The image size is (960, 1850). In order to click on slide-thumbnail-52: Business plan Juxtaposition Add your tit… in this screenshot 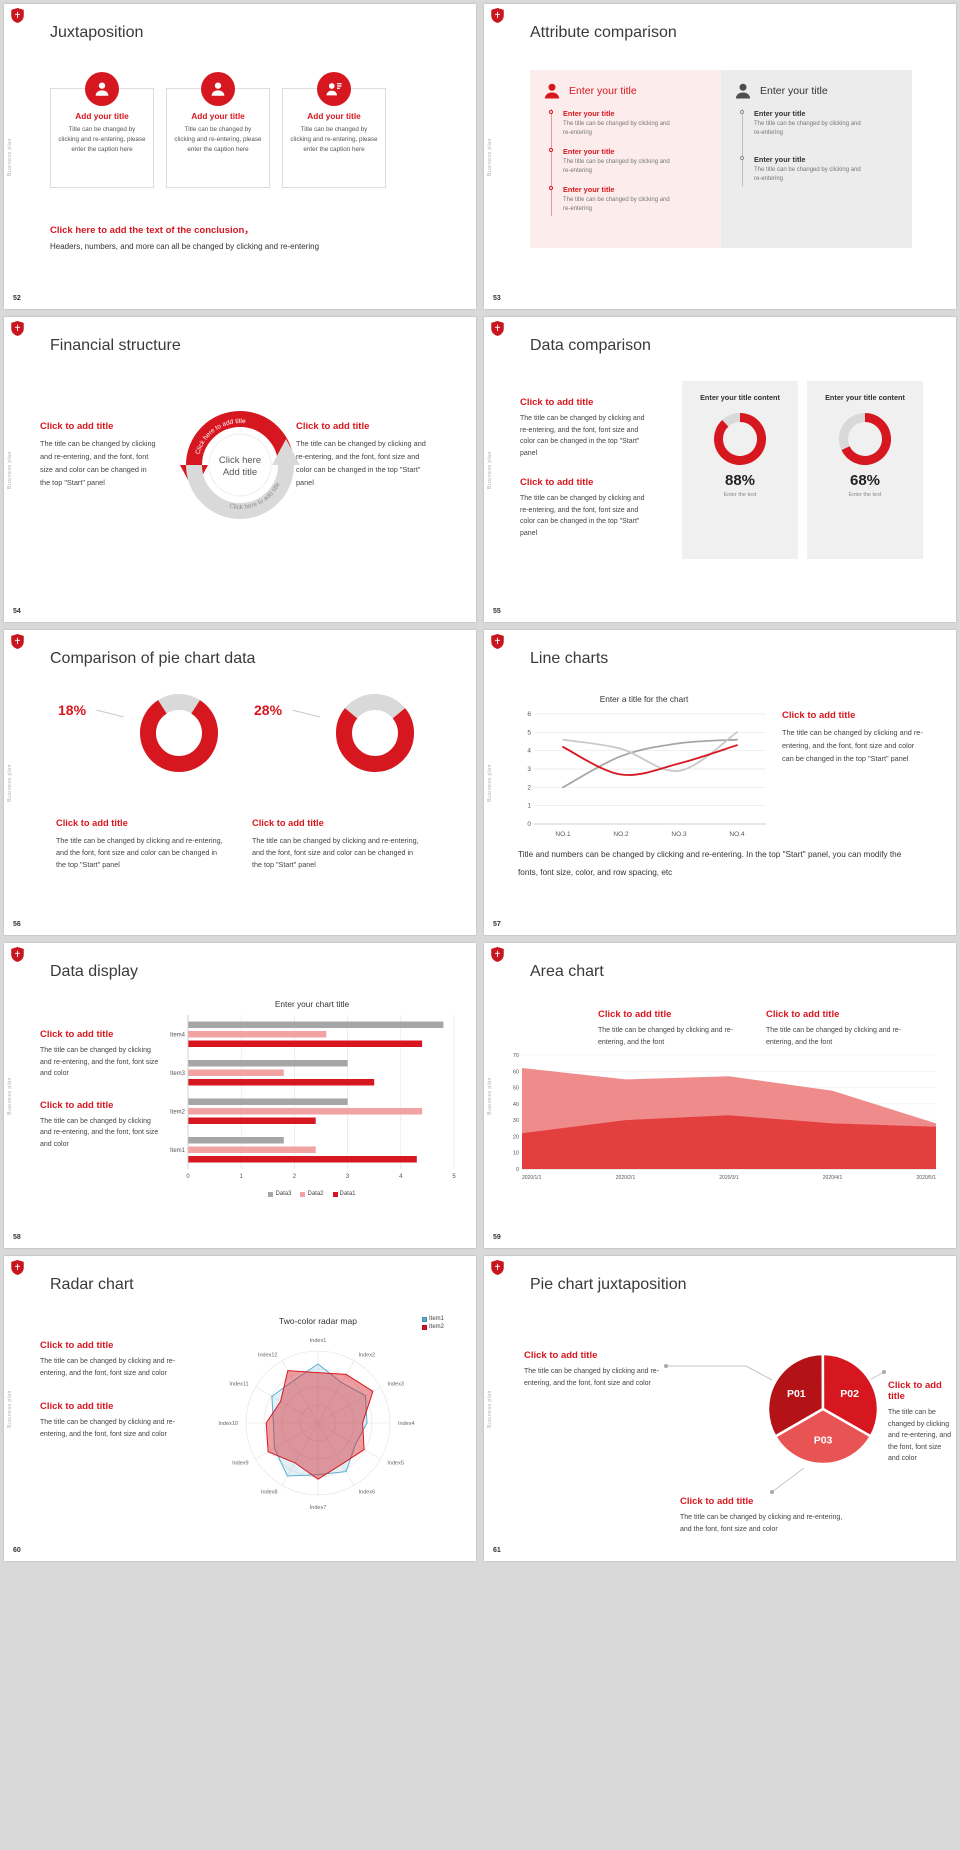, I will do `click(240, 156)`.